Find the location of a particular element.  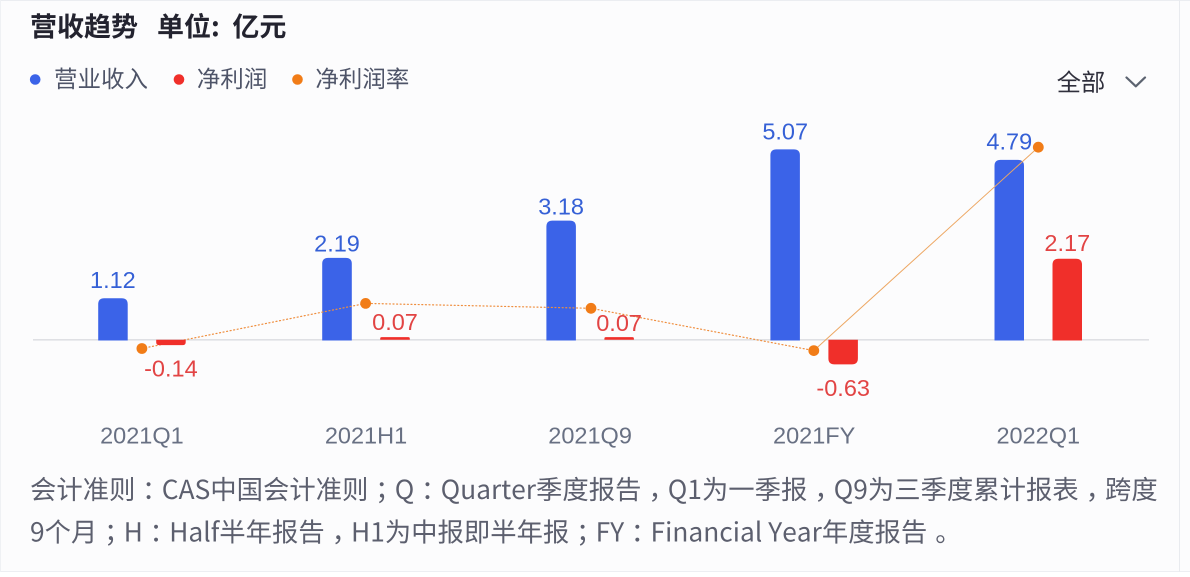

svg-text: 4.79 is located at coordinates (1009, 142).